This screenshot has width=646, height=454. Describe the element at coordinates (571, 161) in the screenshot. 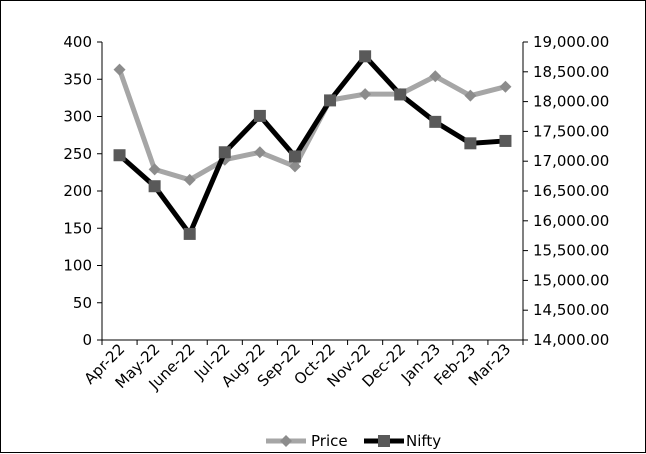

I see `y-right-tick-label: 17,000.00` at that location.